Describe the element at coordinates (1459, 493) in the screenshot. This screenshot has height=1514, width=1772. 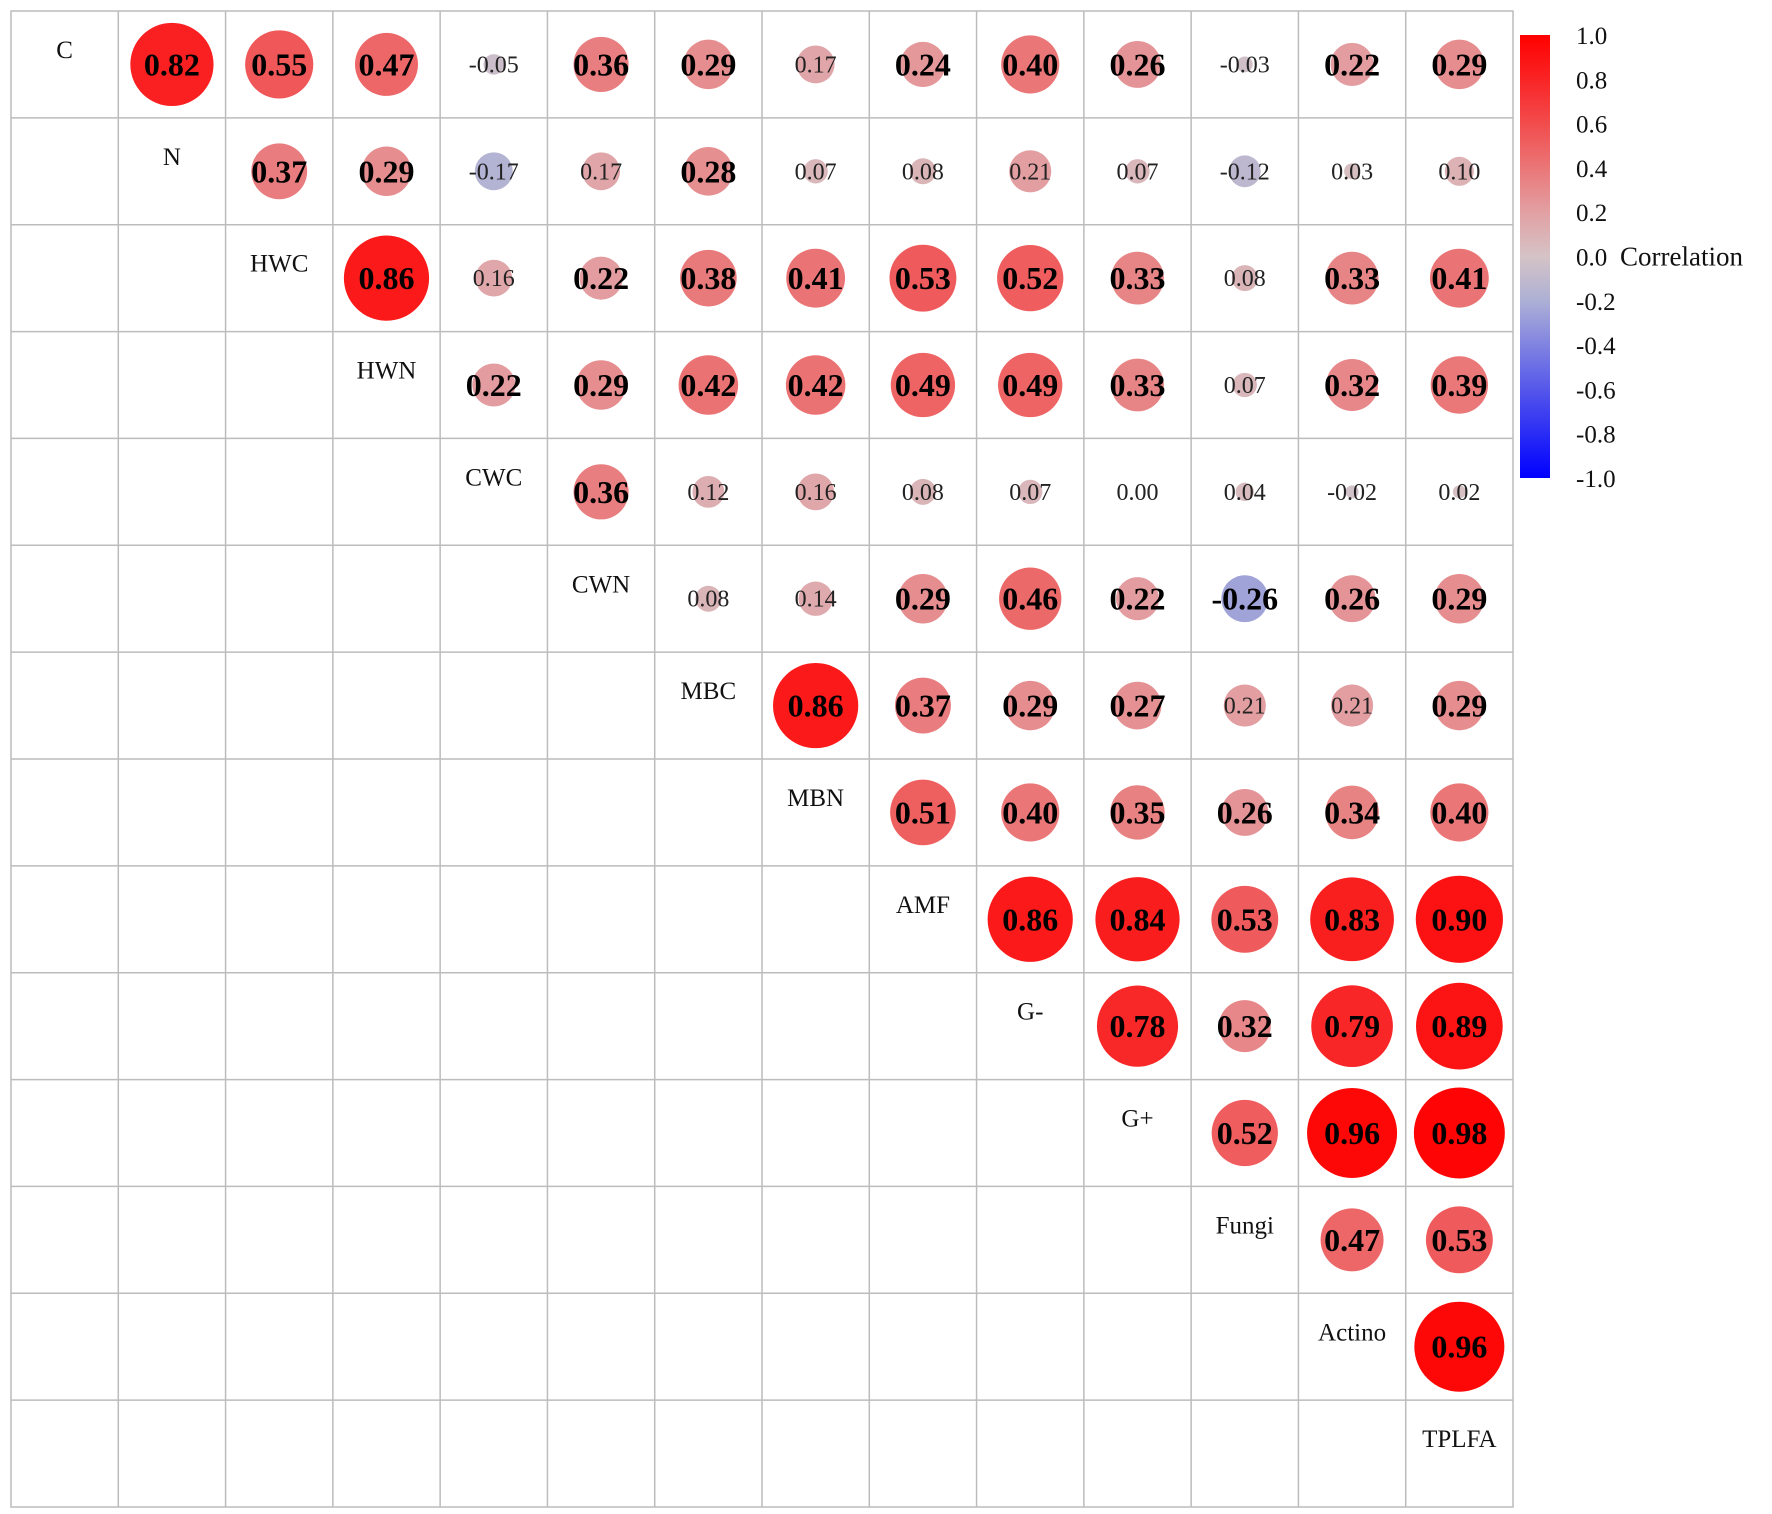
I see `correlation-cell: 0.02` at that location.